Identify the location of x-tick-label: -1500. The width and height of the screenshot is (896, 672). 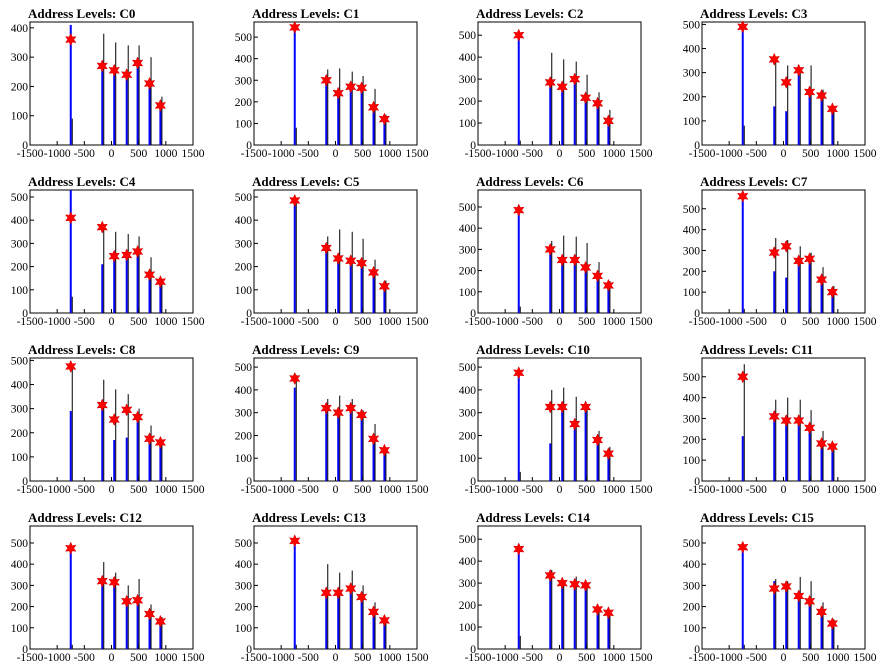
(30, 154).